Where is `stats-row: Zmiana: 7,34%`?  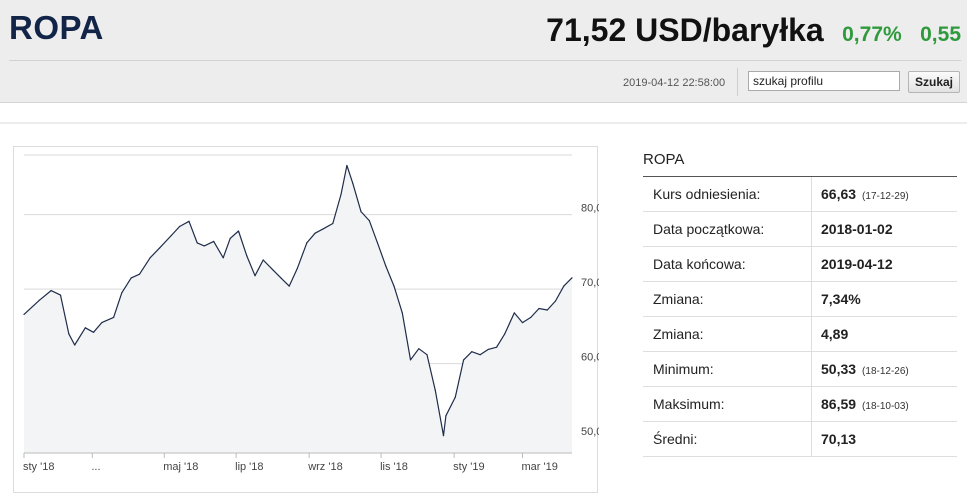
stats-row: Zmiana: 7,34% is located at coordinates (800, 299).